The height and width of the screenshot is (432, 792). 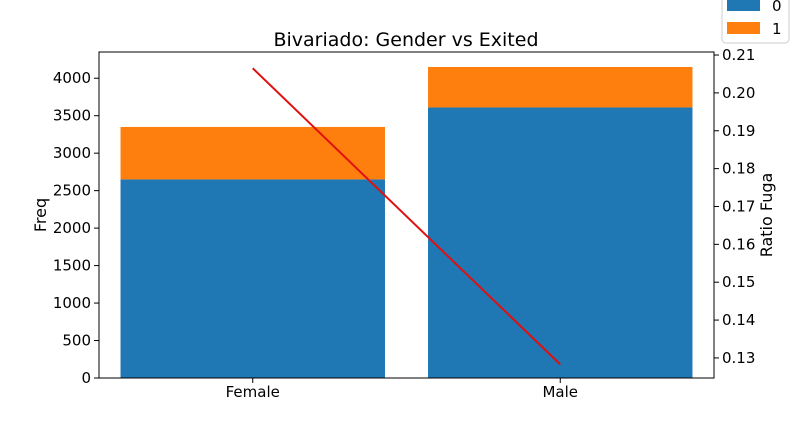 I want to click on y-tick-label: 1000, so click(x=72, y=303).